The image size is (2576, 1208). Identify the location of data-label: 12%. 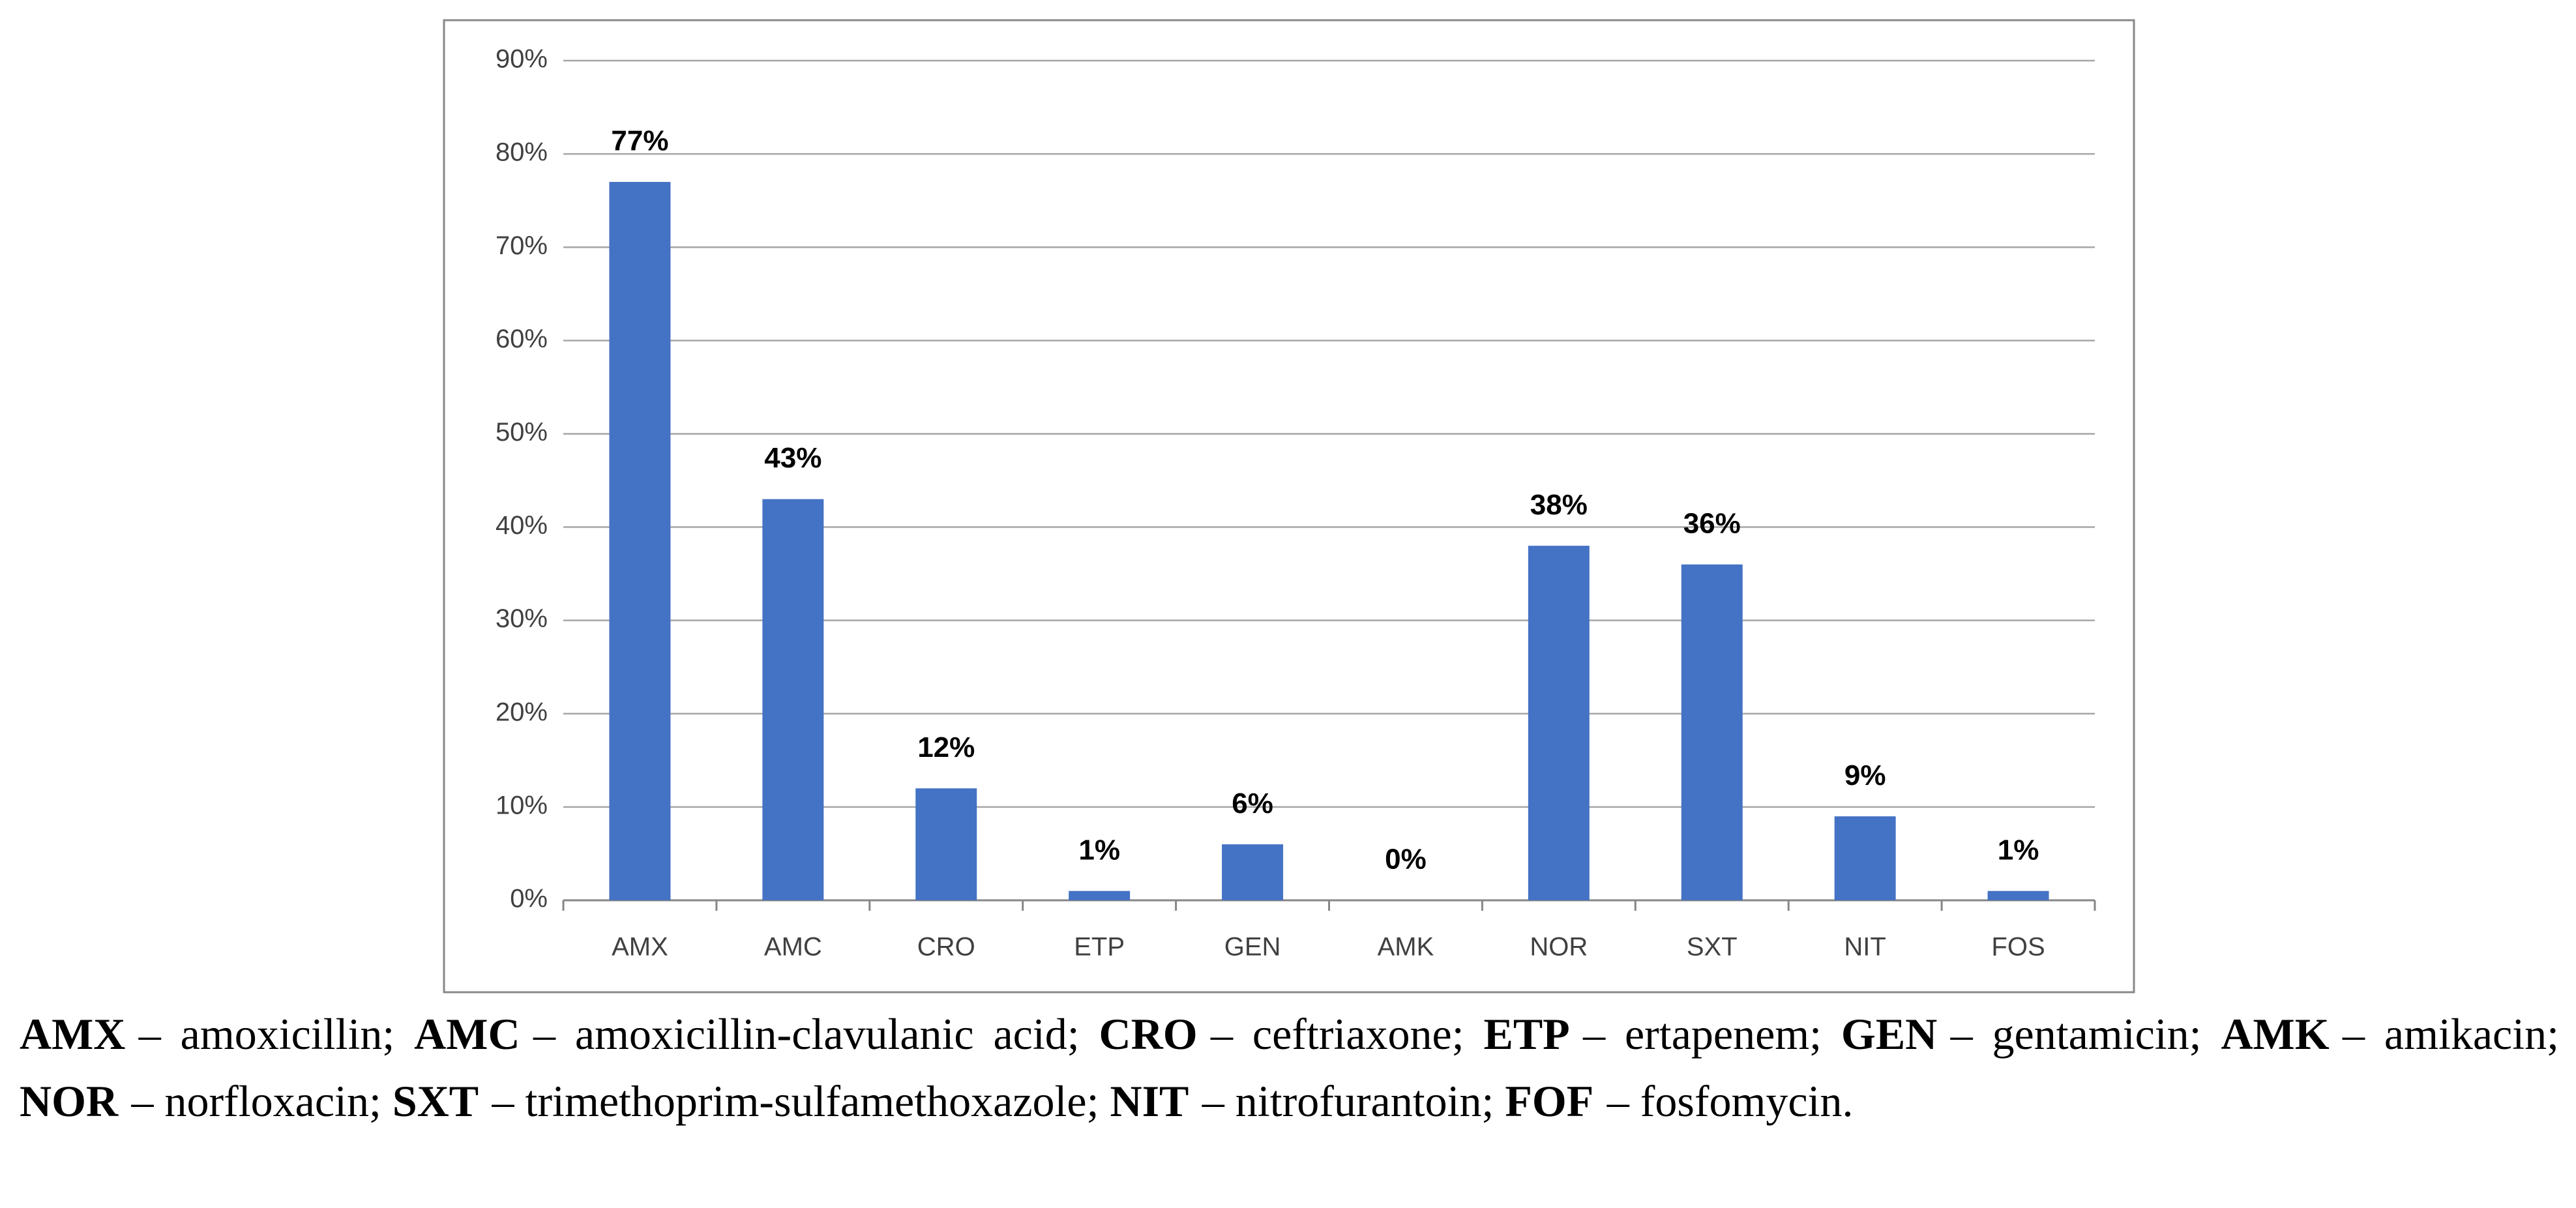
(946, 747).